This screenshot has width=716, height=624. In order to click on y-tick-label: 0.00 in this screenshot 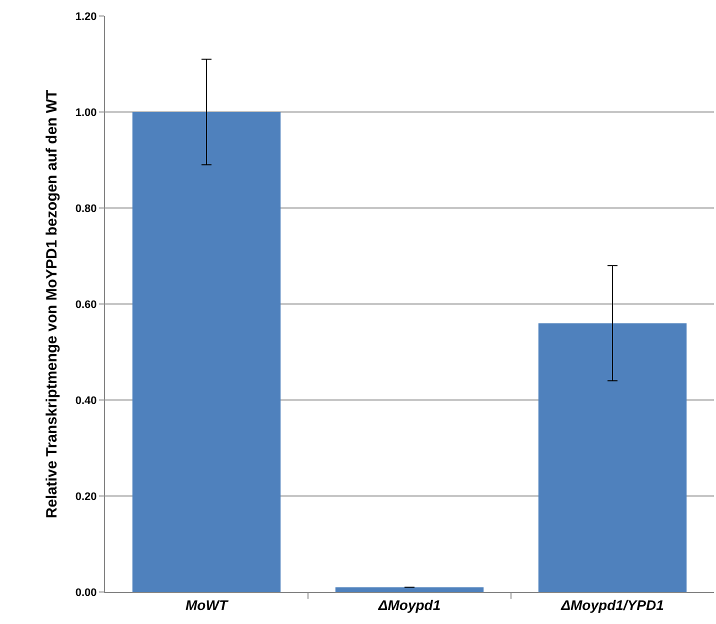, I will do `click(86, 592)`.